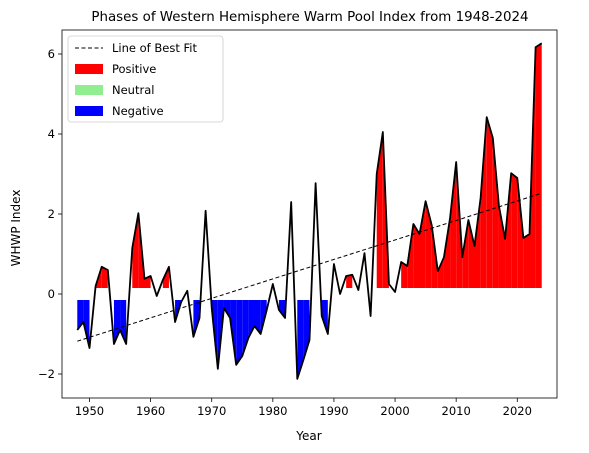  Describe the element at coordinates (394, 411) in the screenshot. I see `x-tick-label: 2000` at that location.